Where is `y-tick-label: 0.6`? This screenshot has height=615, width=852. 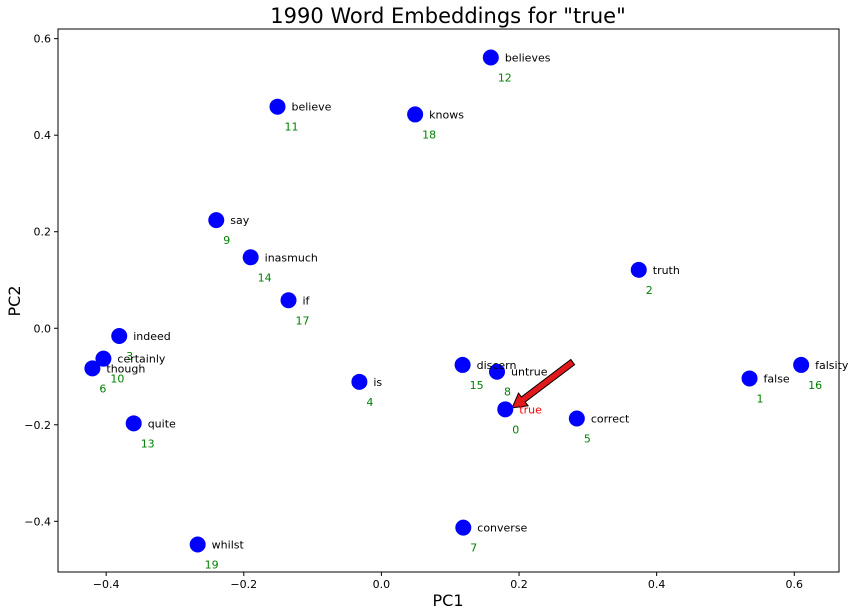
y-tick-label: 0.6 is located at coordinates (43, 39).